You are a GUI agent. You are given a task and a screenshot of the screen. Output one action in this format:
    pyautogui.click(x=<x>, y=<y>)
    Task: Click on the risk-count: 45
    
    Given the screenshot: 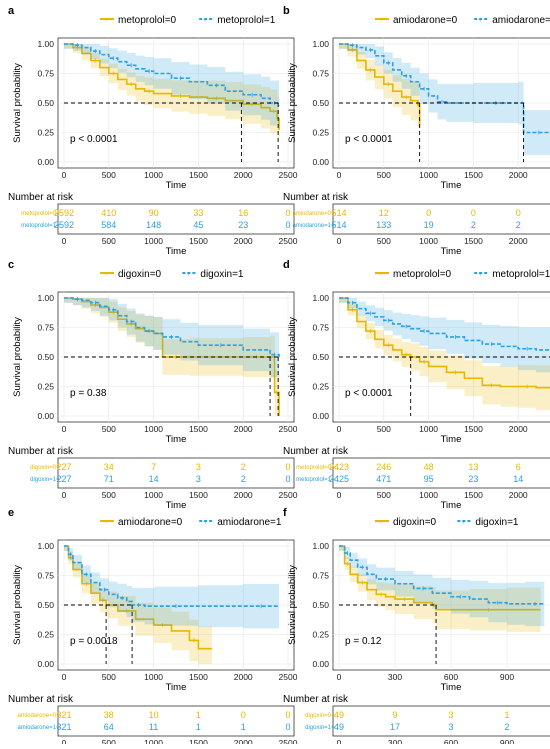 What is the action you would take?
    pyautogui.click(x=198, y=225)
    